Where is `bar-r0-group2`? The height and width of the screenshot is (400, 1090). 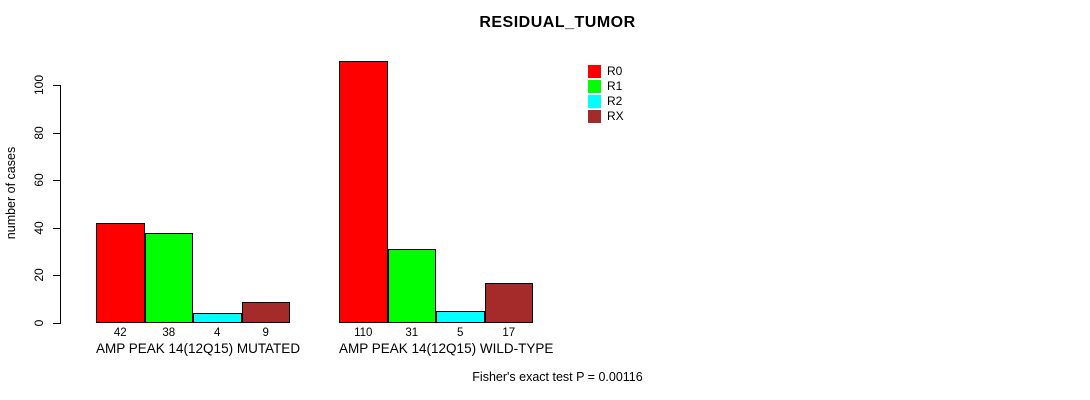
bar-r0-group2 is located at coordinates (363, 192).